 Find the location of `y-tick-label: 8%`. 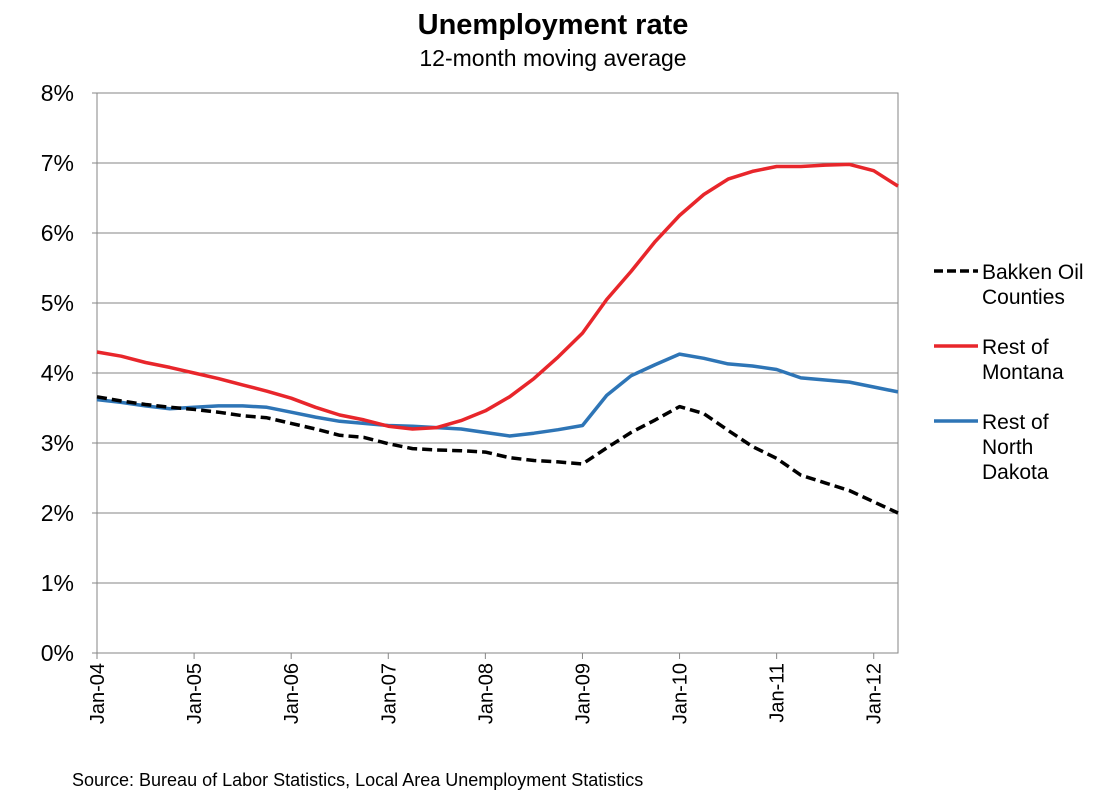

y-tick-label: 8% is located at coordinates (57, 93).